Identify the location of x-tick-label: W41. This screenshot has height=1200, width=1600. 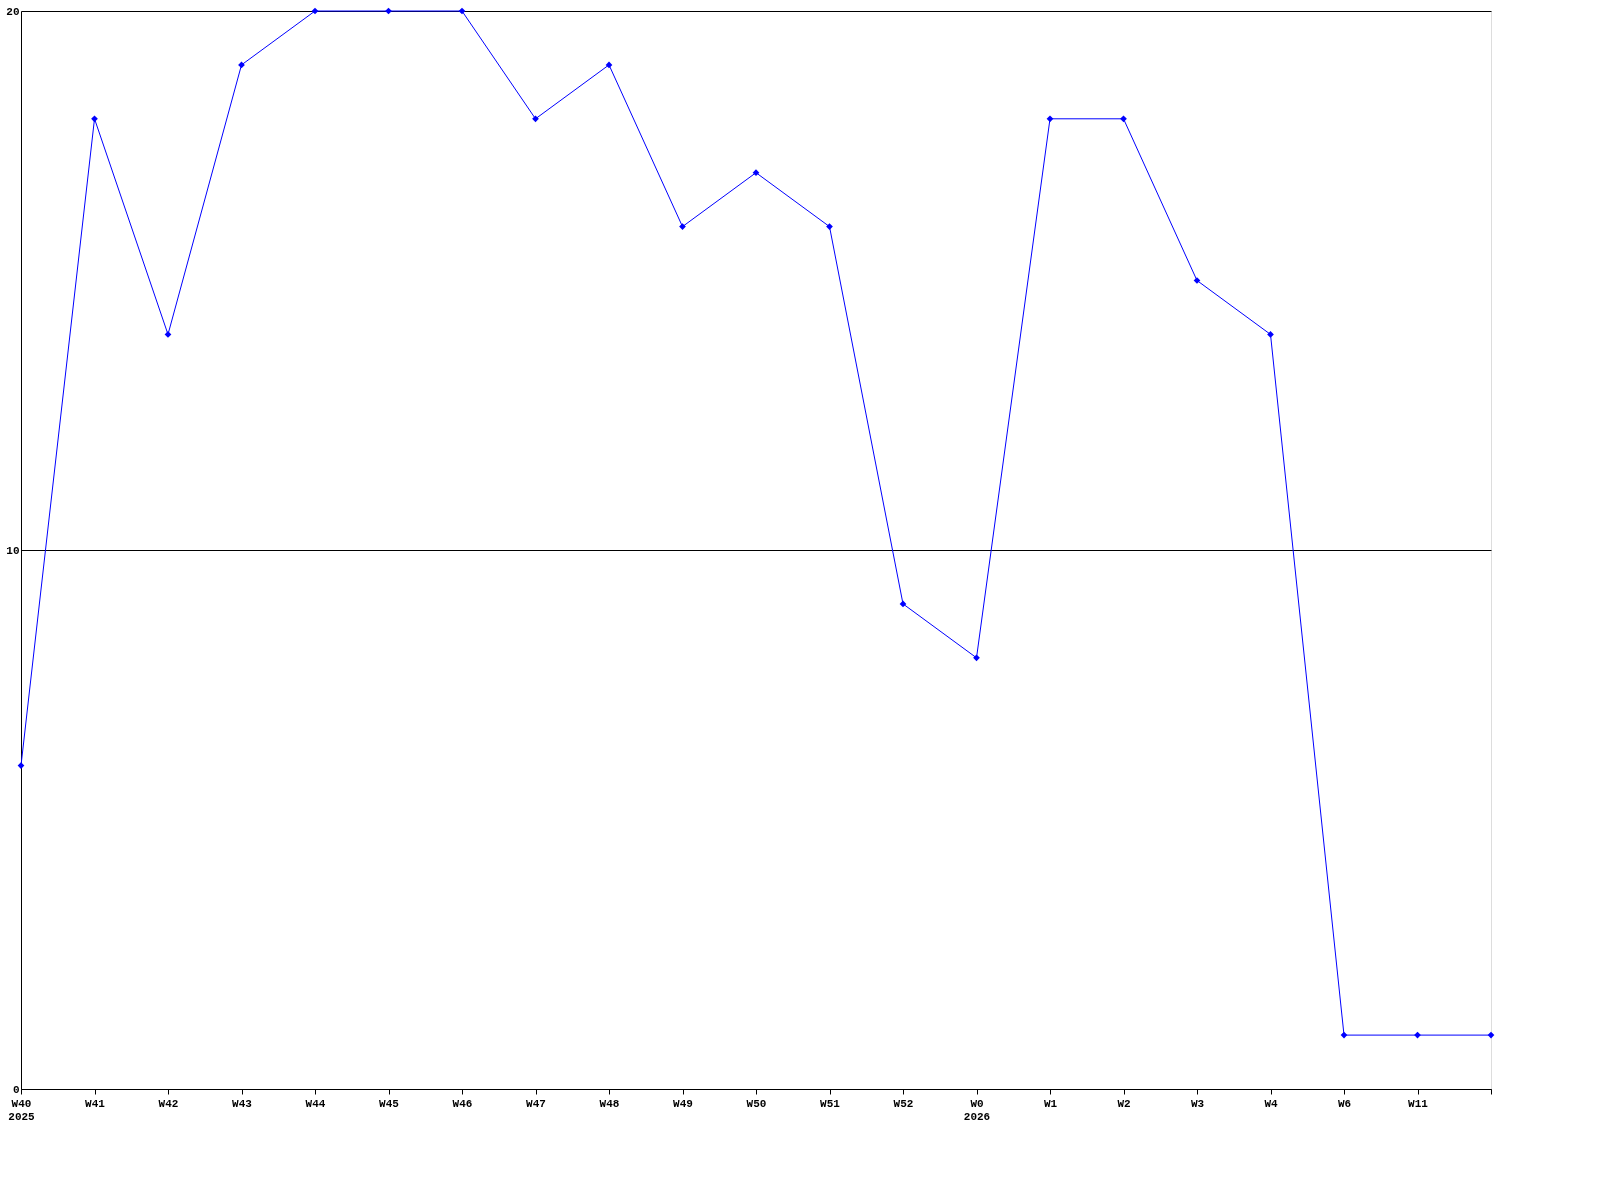
(95, 1103).